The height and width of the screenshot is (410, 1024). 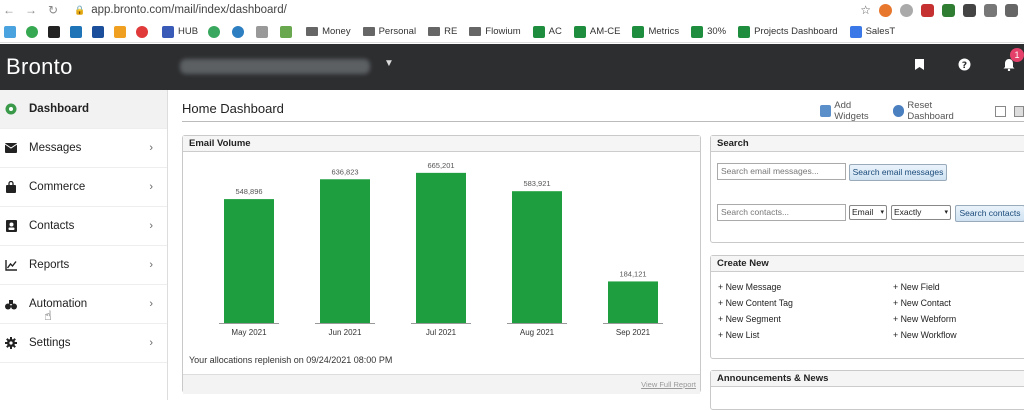 What do you see at coordinates (83, 265) in the screenshot?
I see `sidebar-item-reports: Reports ›` at bounding box center [83, 265].